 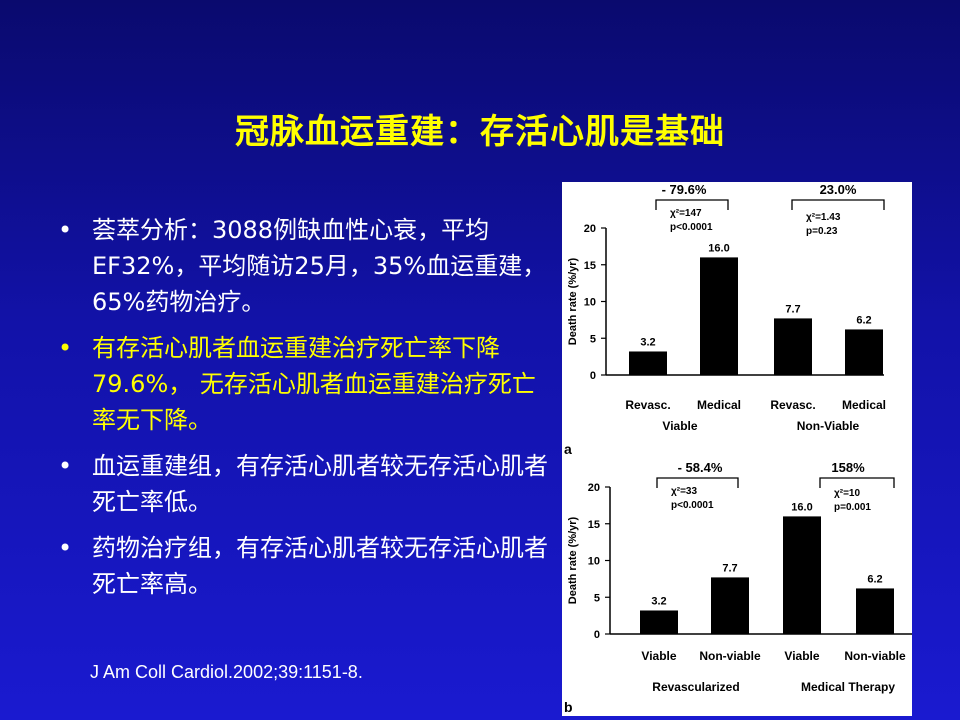 What do you see at coordinates (823, 217) in the screenshot?
I see `comparison-stat: χ²=1.43` at bounding box center [823, 217].